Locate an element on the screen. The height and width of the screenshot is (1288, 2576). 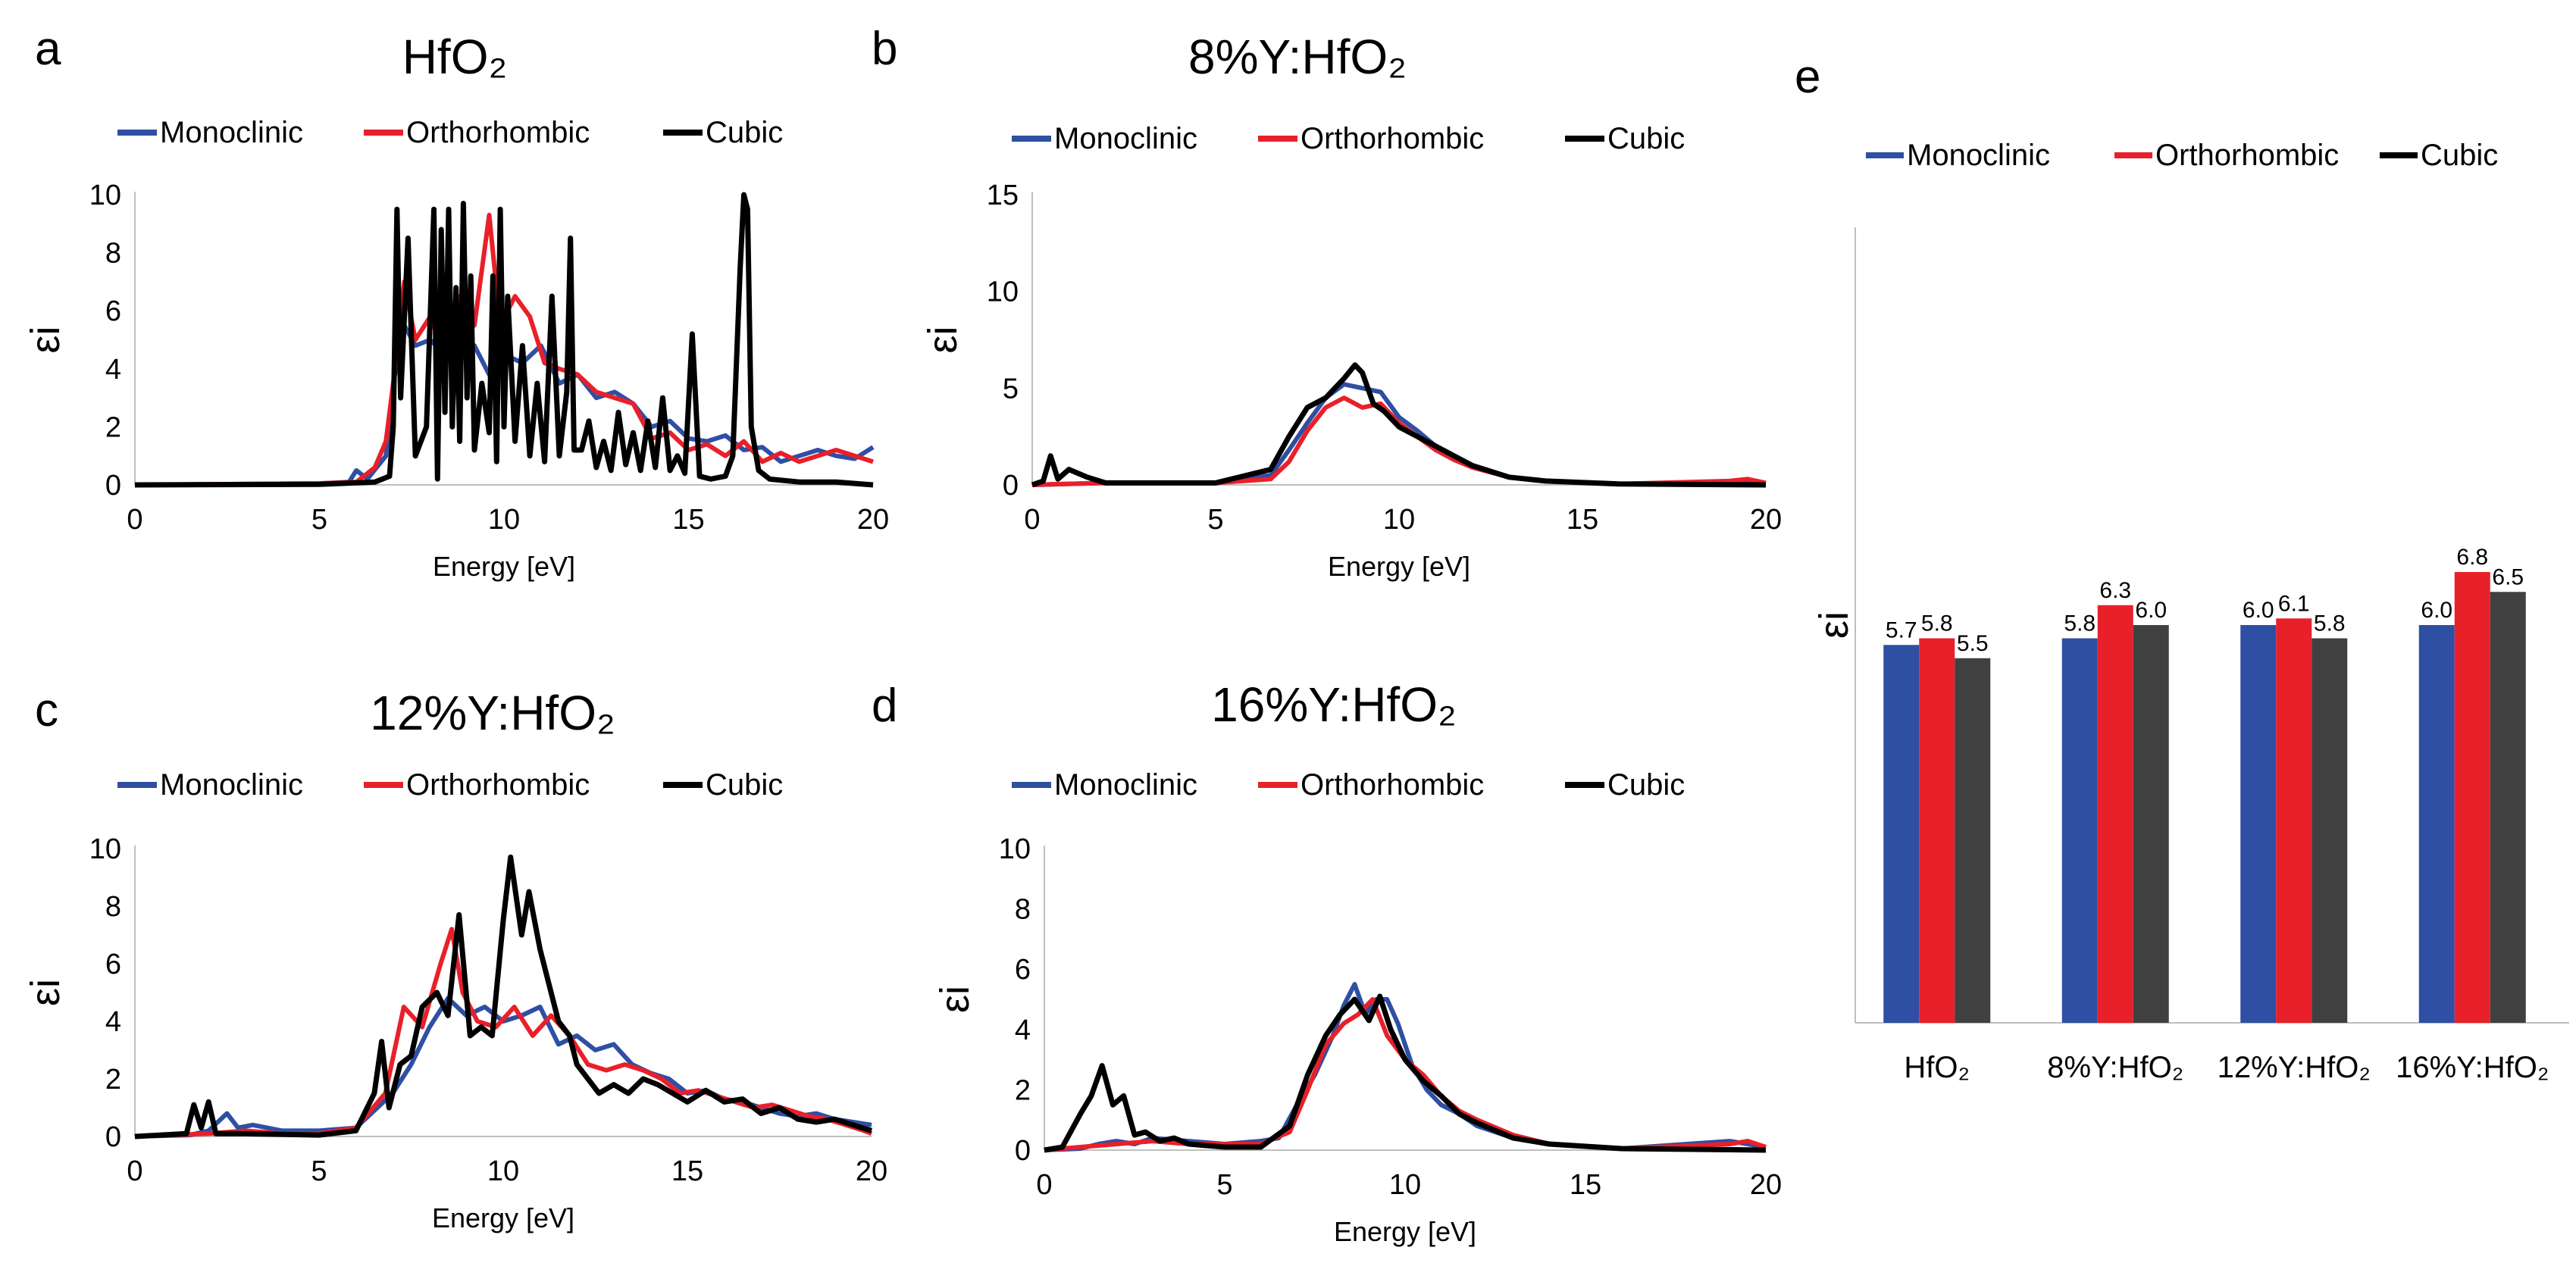
bar-value-label: 6.8 is located at coordinates (2472, 557).